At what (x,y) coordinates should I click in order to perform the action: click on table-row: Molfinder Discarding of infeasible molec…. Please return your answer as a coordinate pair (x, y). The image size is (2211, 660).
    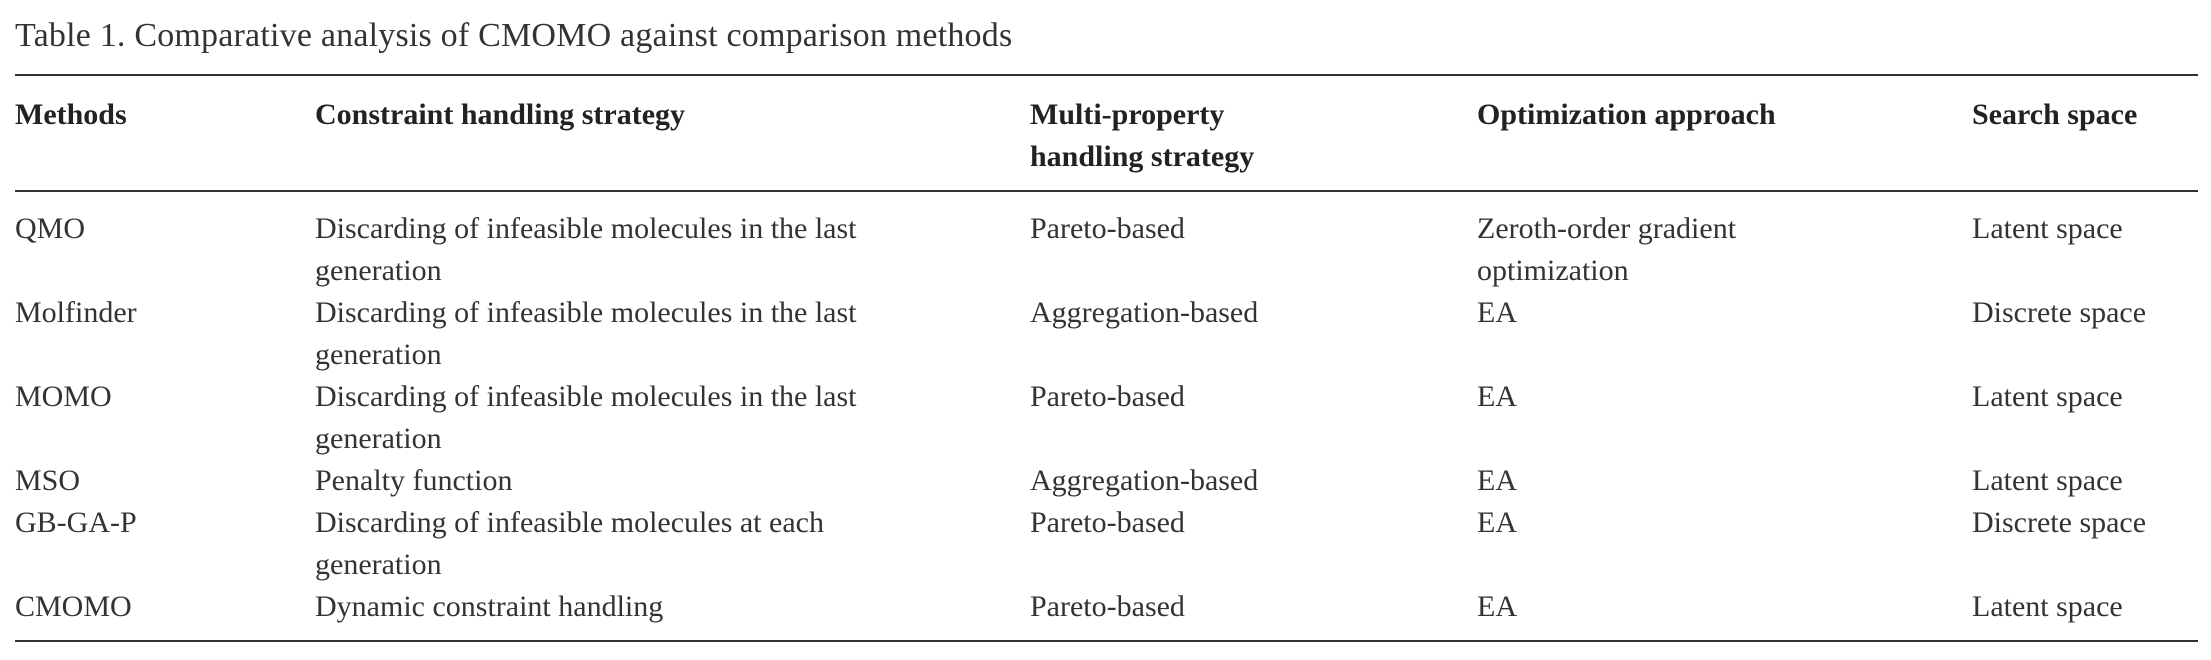
    Looking at the image, I should click on (1106, 334).